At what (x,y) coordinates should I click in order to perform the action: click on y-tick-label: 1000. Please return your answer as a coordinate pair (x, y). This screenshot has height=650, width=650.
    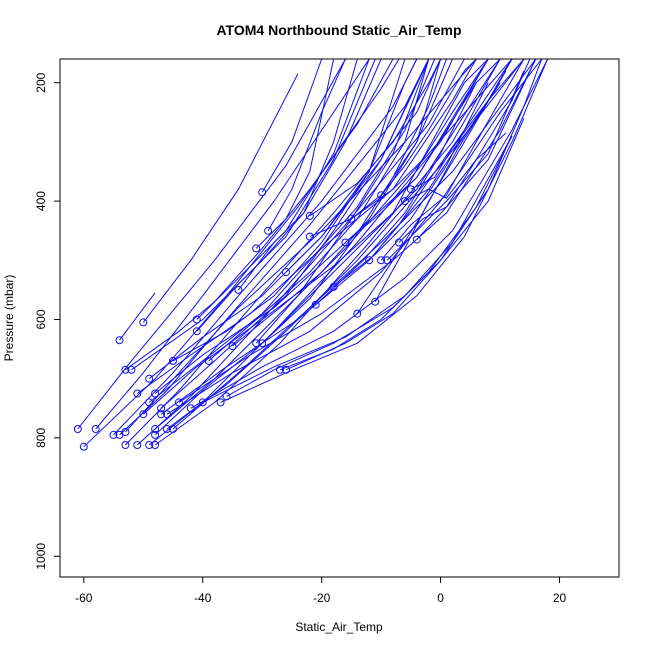
    Looking at the image, I should click on (41, 556).